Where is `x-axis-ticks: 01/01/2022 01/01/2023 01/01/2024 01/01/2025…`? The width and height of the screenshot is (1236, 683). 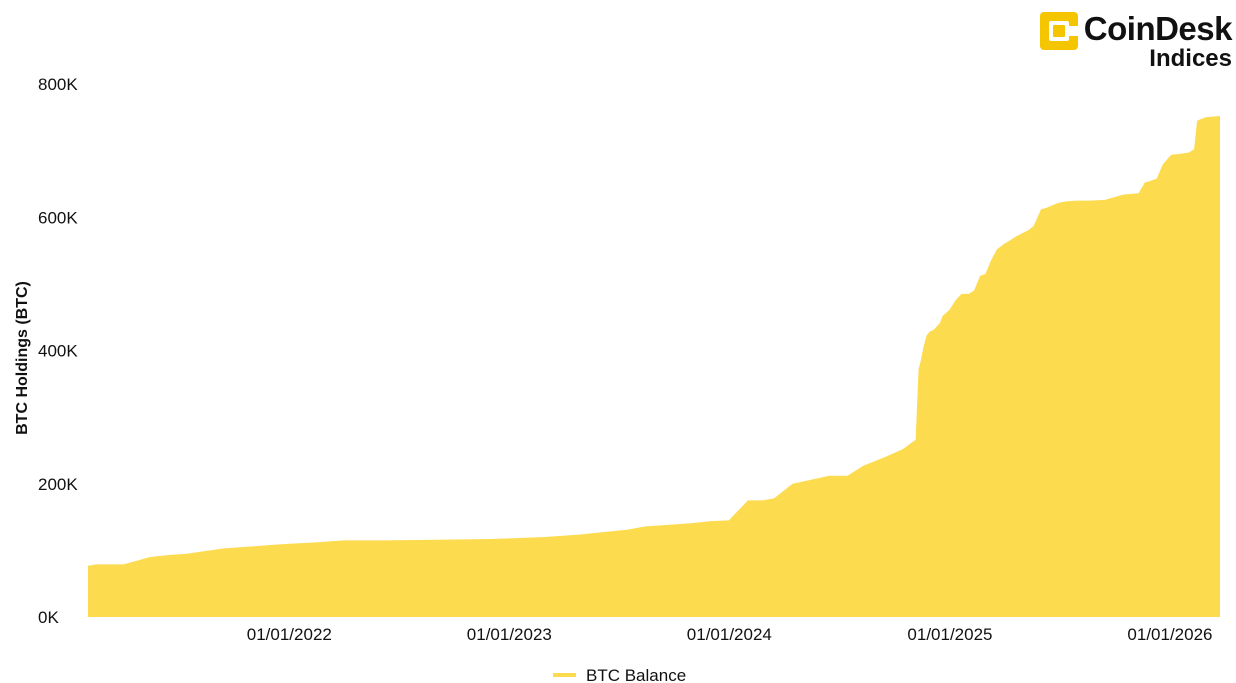
x-axis-ticks: 01/01/2022 01/01/2023 01/01/2024 01/01/2025… is located at coordinates (730, 634).